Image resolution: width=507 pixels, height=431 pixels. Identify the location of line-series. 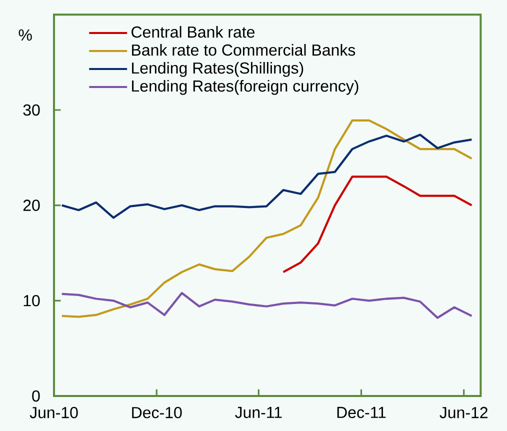
(266, 305).